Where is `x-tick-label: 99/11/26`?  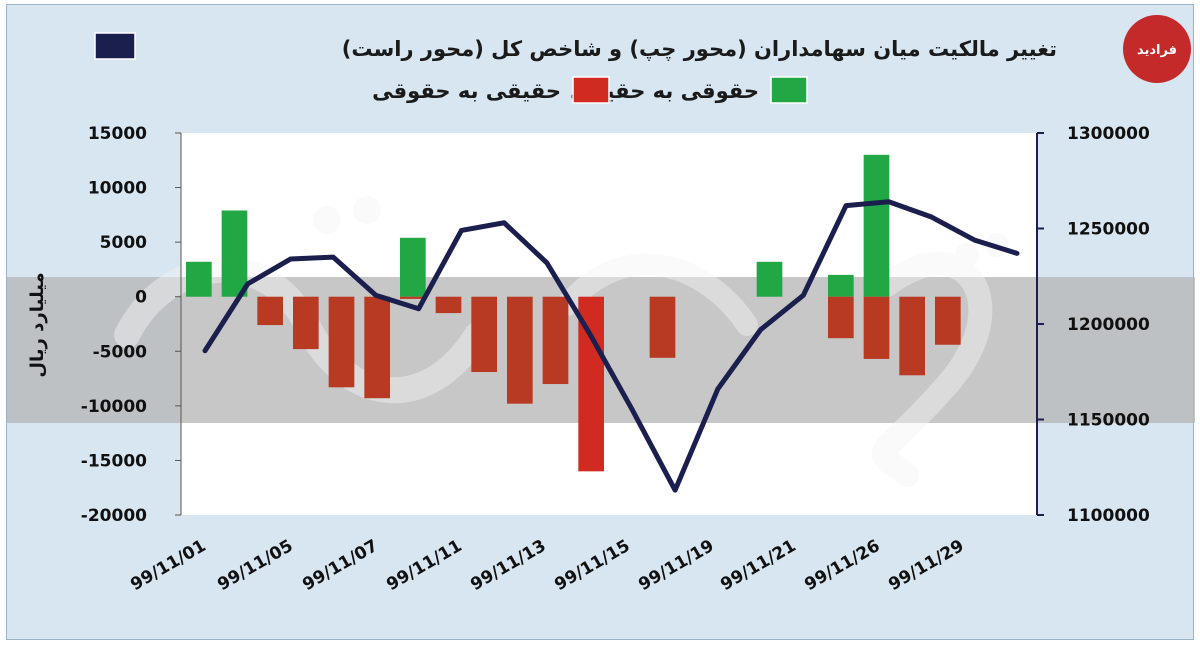
x-tick-label: 99/11/26 is located at coordinates (842, 565).